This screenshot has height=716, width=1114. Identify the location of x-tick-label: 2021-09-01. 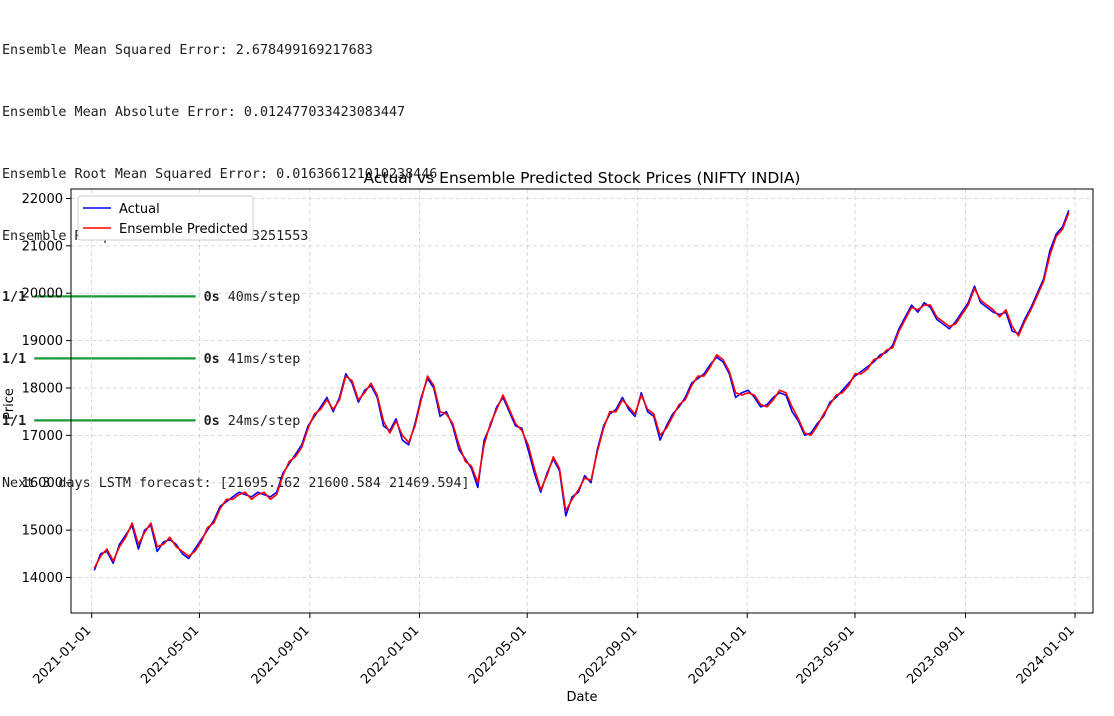
(281, 655).